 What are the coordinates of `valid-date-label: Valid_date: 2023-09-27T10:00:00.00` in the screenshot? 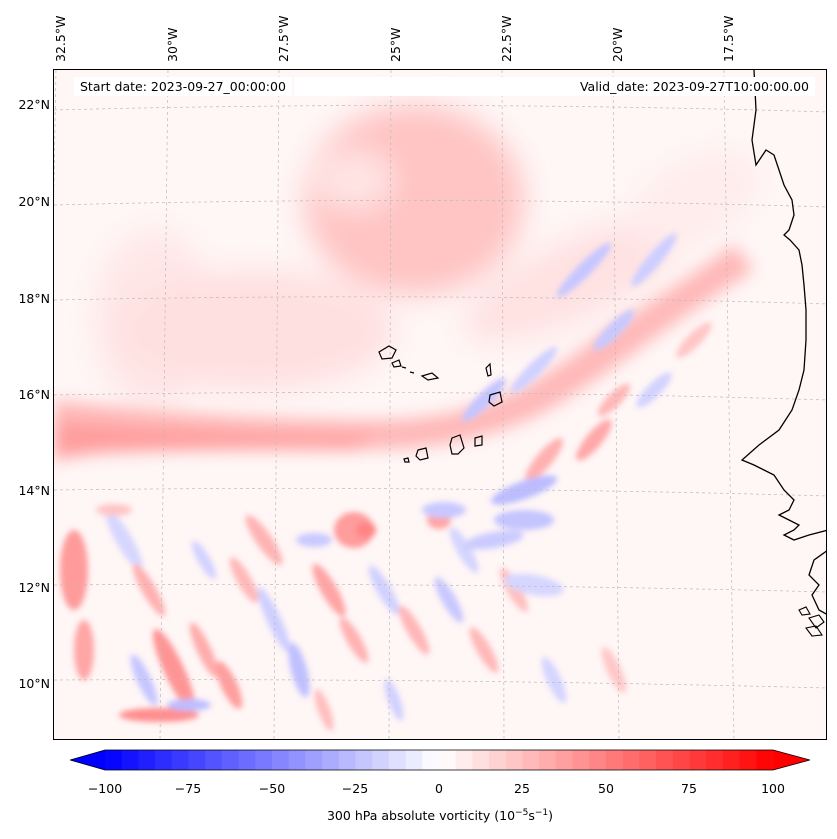 It's located at (554, 86).